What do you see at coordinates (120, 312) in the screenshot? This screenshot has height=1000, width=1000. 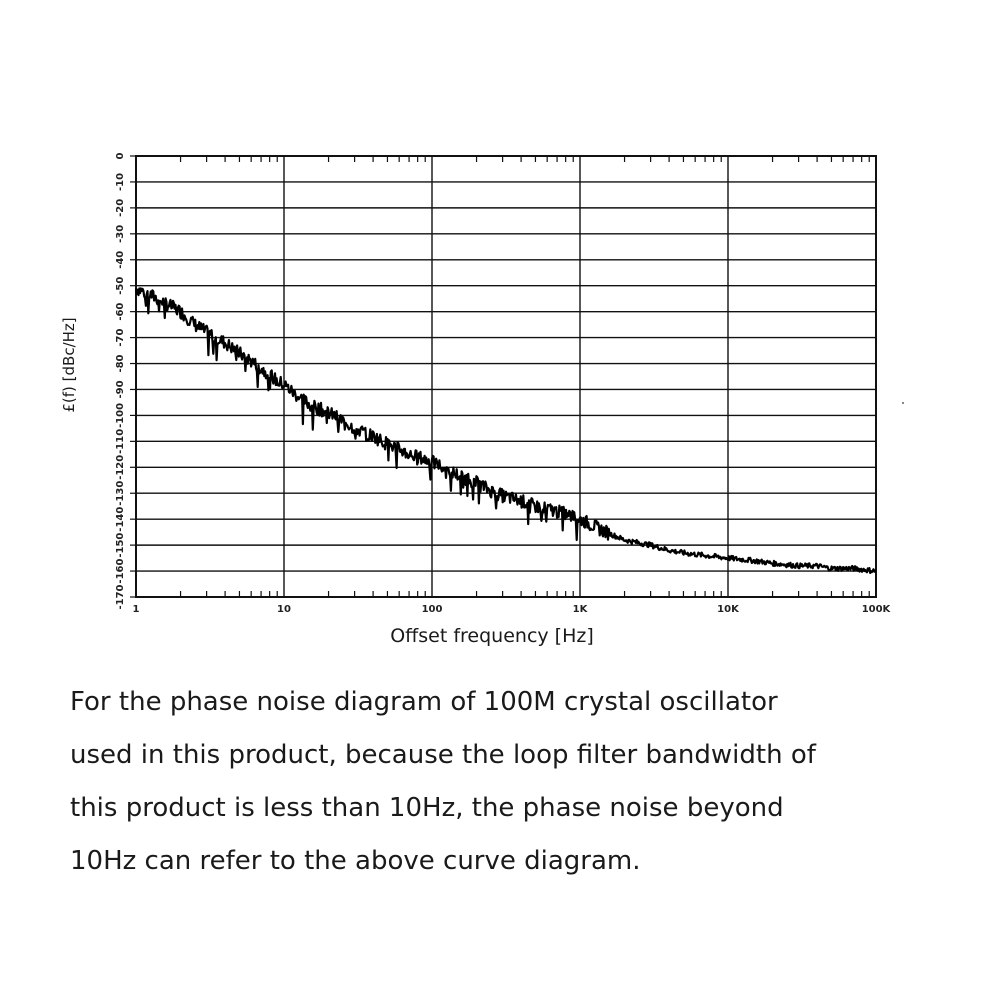 I see `y-tick-label: -60` at bounding box center [120, 312].